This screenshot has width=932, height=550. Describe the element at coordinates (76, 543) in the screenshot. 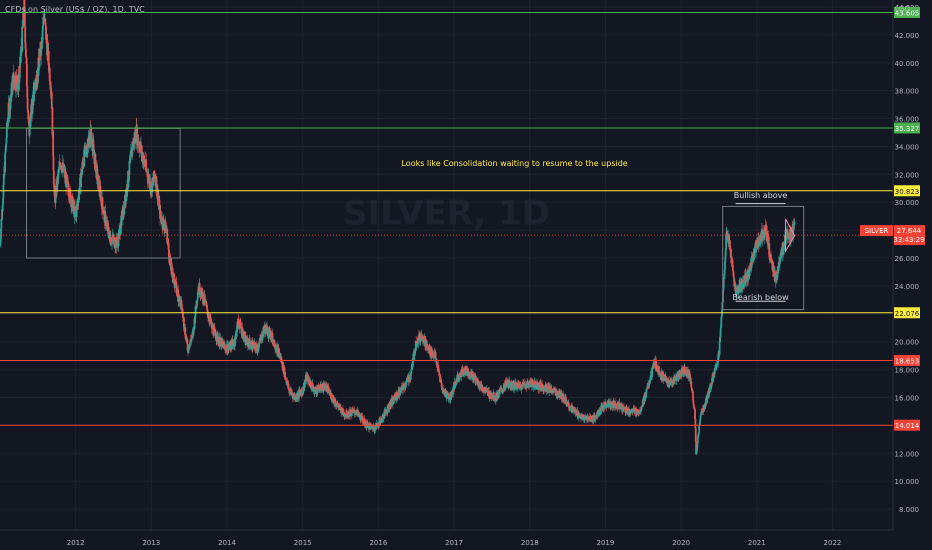

I see `x-tick-label: 2012` at that location.